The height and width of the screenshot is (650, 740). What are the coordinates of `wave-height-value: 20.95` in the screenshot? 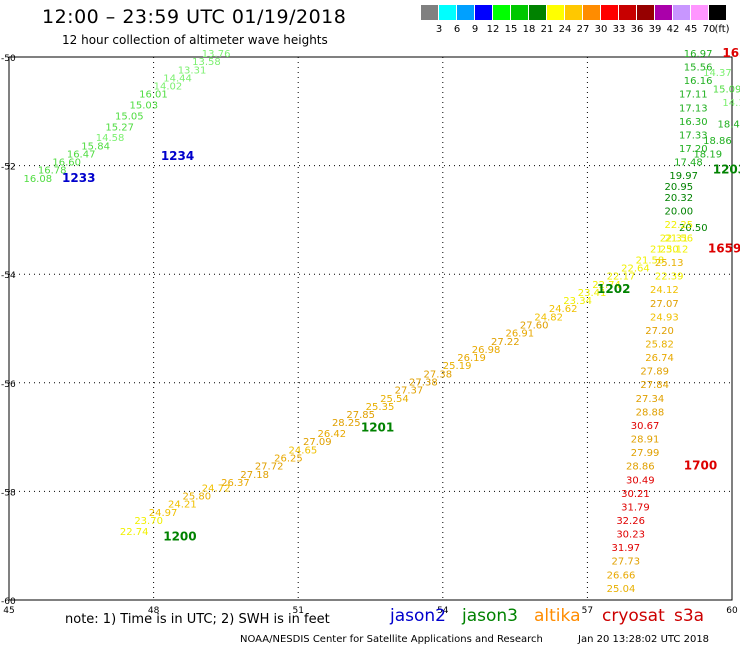 It's located at (679, 187).